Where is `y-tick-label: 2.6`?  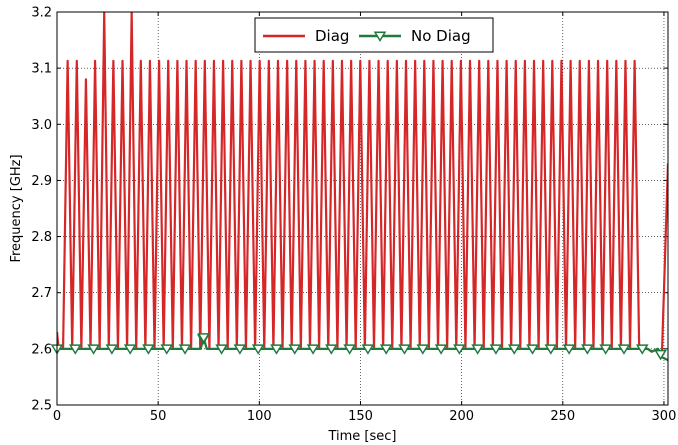
y-tick-label: 2.6 is located at coordinates (41, 349).